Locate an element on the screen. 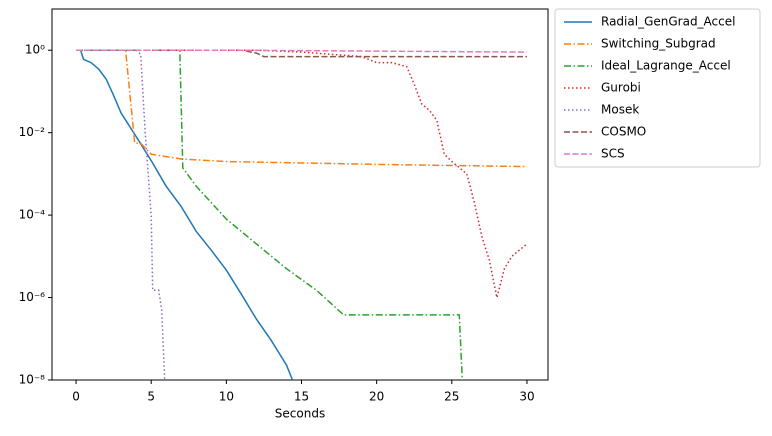 This screenshot has width=772, height=436. y-tick-label: 10⁰ is located at coordinates (35, 50).